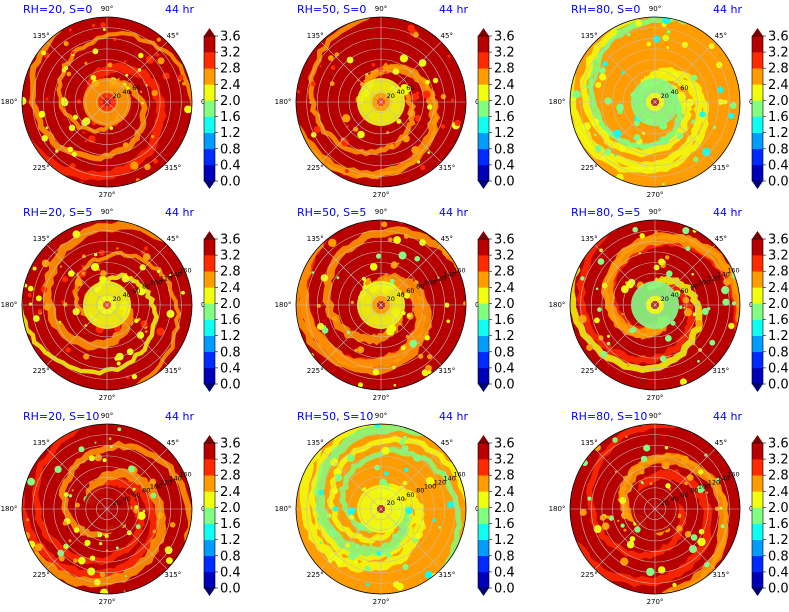  I want to click on colorbar-tick-label: 2.0, so click(230, 101).